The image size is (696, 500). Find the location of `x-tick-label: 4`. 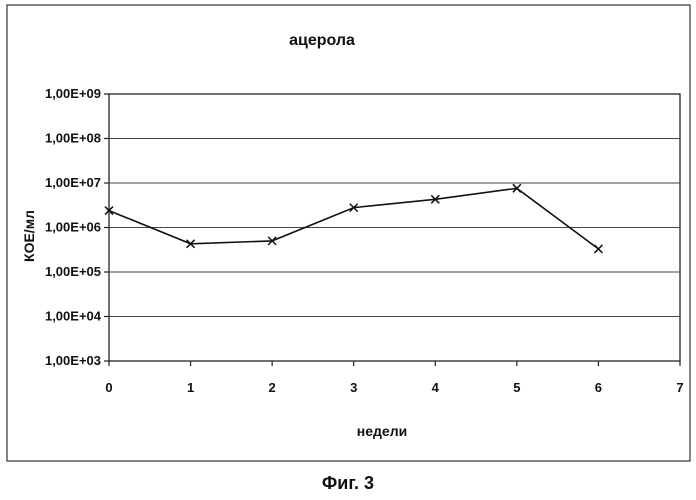

x-tick-label: 4 is located at coordinates (436, 387).